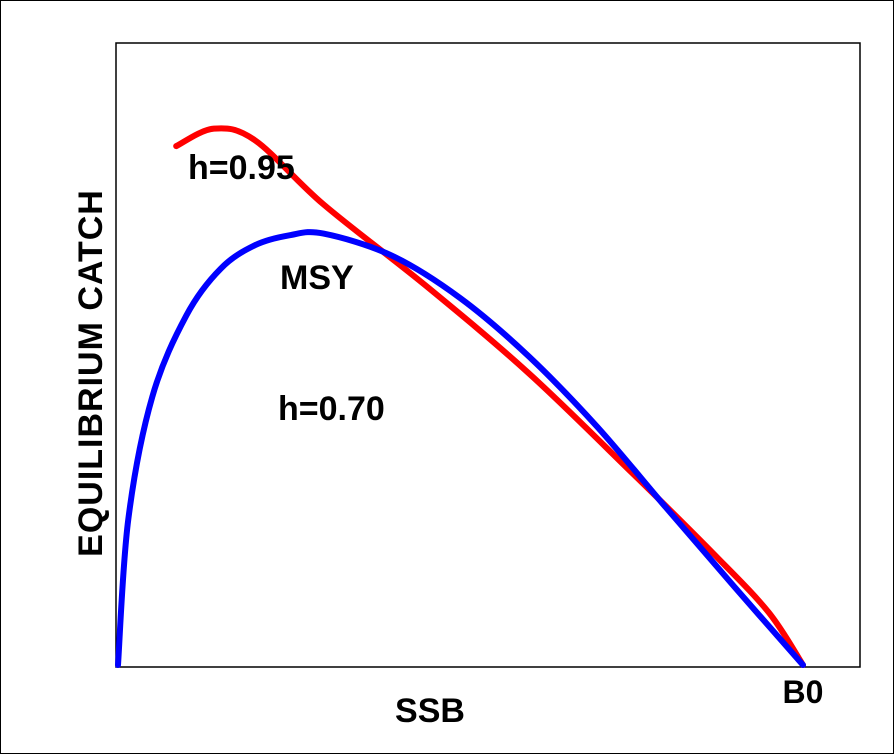  What do you see at coordinates (241, 168) in the screenshot?
I see `annotation-h095: h=0.95` at bounding box center [241, 168].